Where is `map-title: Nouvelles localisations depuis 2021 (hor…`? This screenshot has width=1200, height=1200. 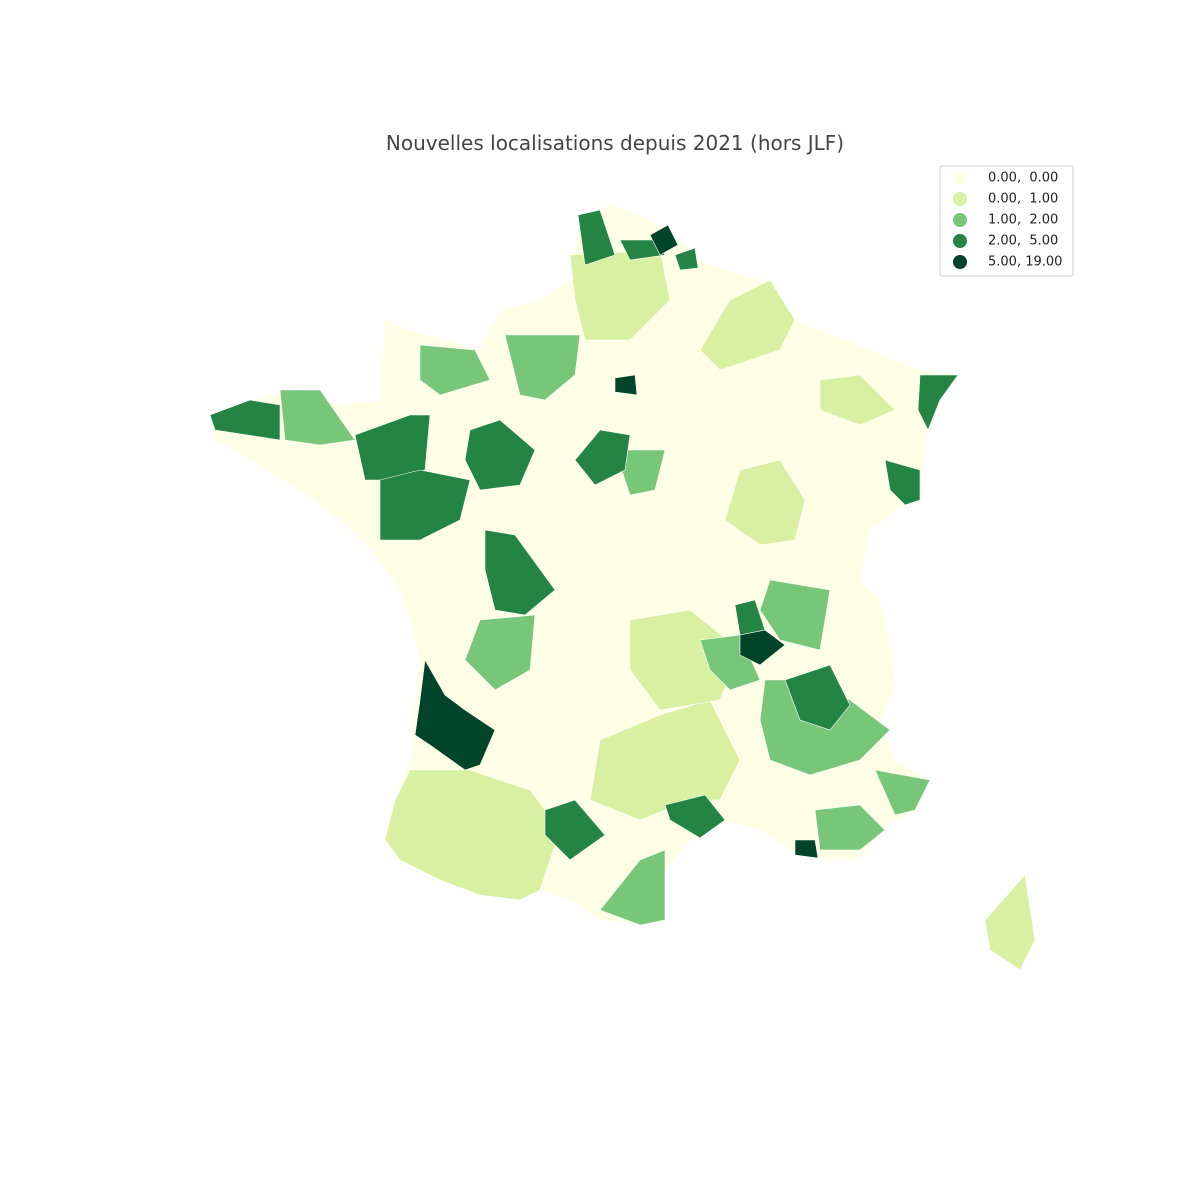 map-title: Nouvelles localisations depuis 2021 (hor… is located at coordinates (615, 143).